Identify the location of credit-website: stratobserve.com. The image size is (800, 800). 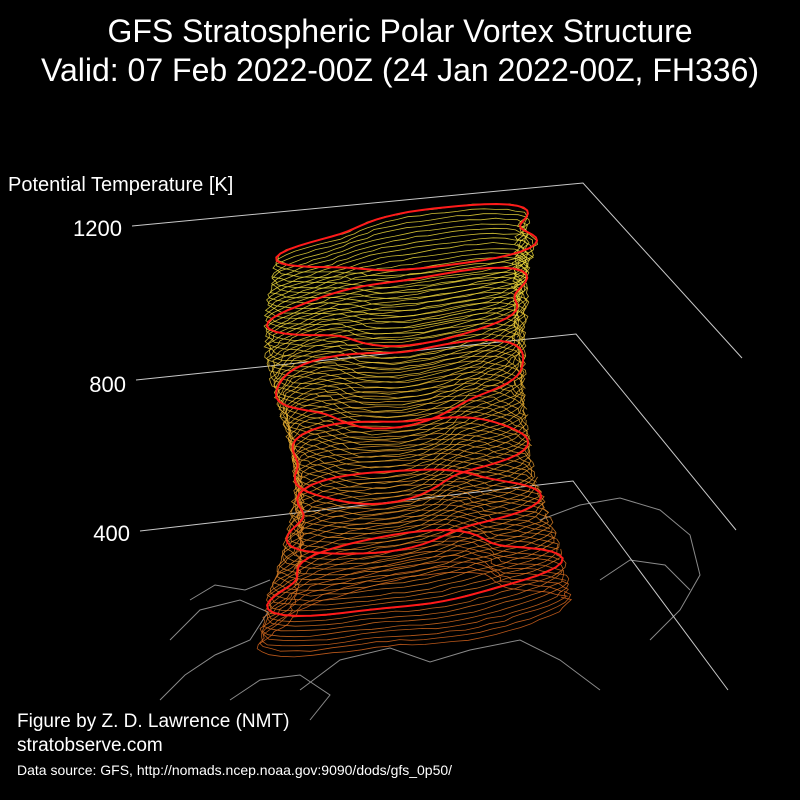
(90, 745).